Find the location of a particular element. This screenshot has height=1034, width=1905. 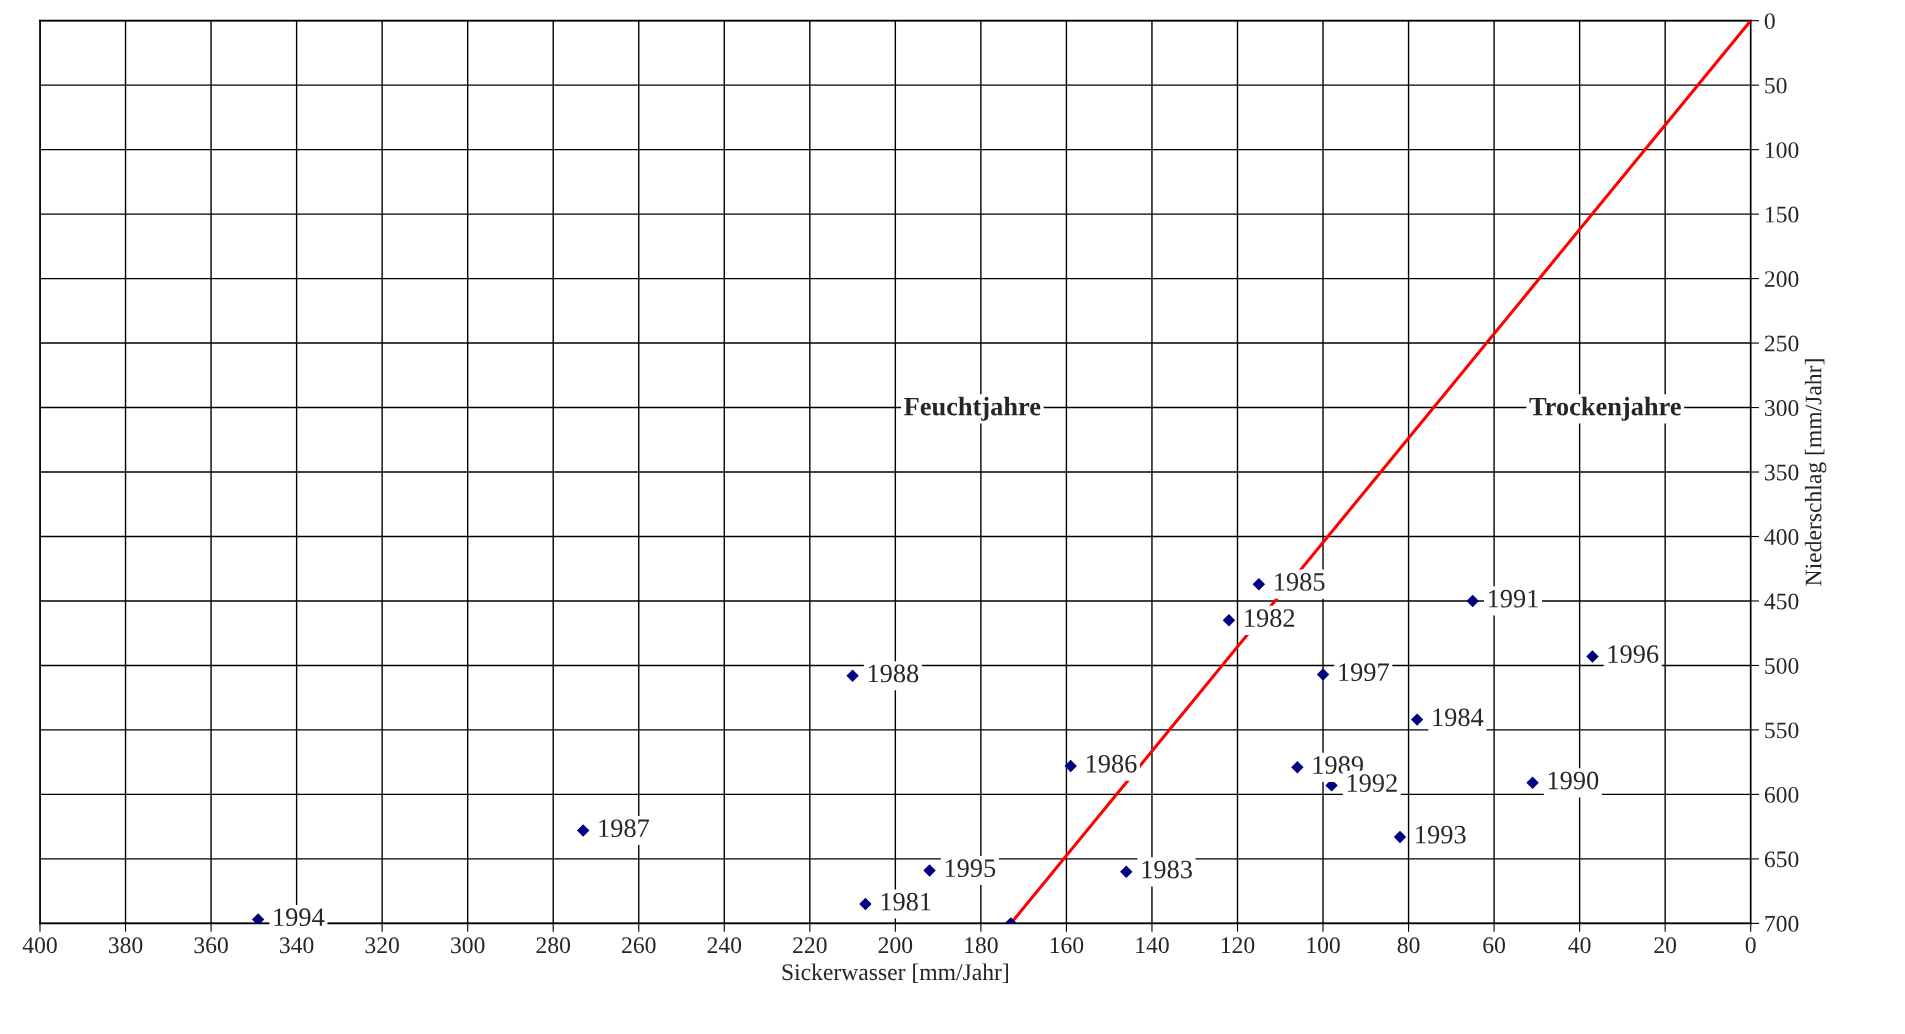

y-tick-label: 350 is located at coordinates (1782, 472).